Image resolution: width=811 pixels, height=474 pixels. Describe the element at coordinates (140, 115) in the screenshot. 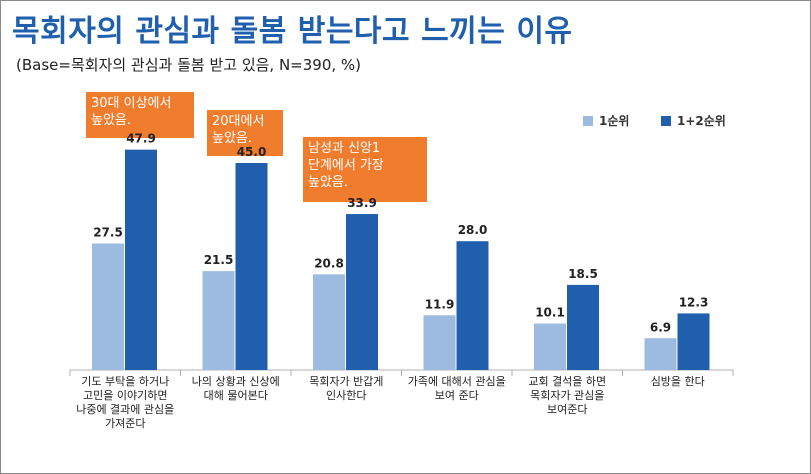

I see `callout-30s: 30대 이상에서 높았음.` at that location.